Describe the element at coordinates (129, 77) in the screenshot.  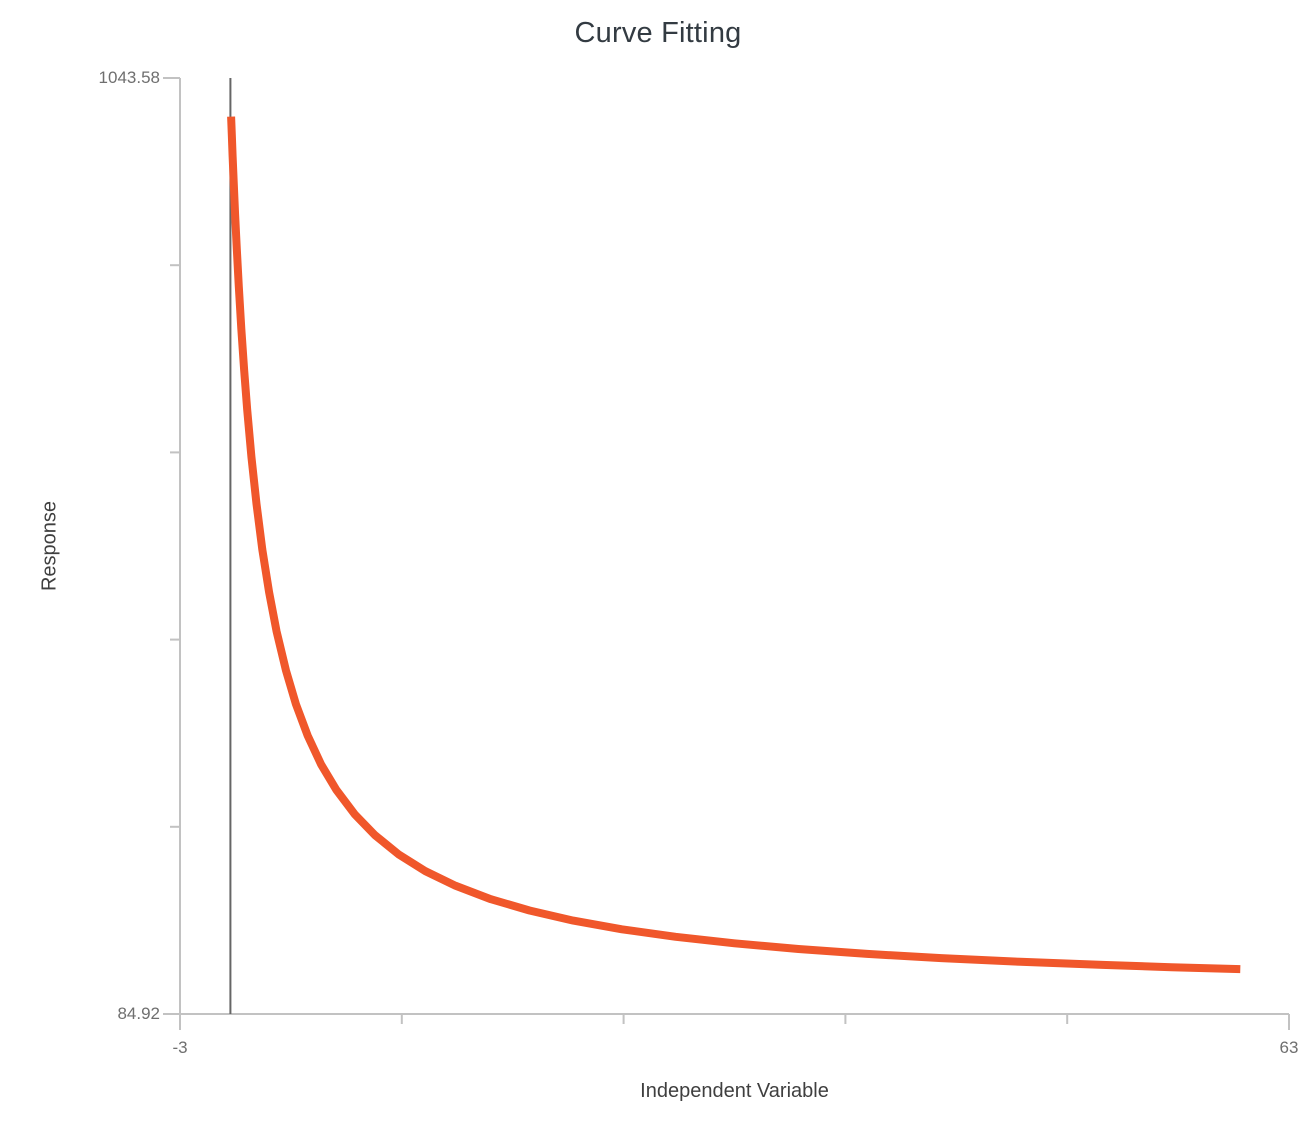
I see `y-axis-max-tick-label: 1043.58` at that location.